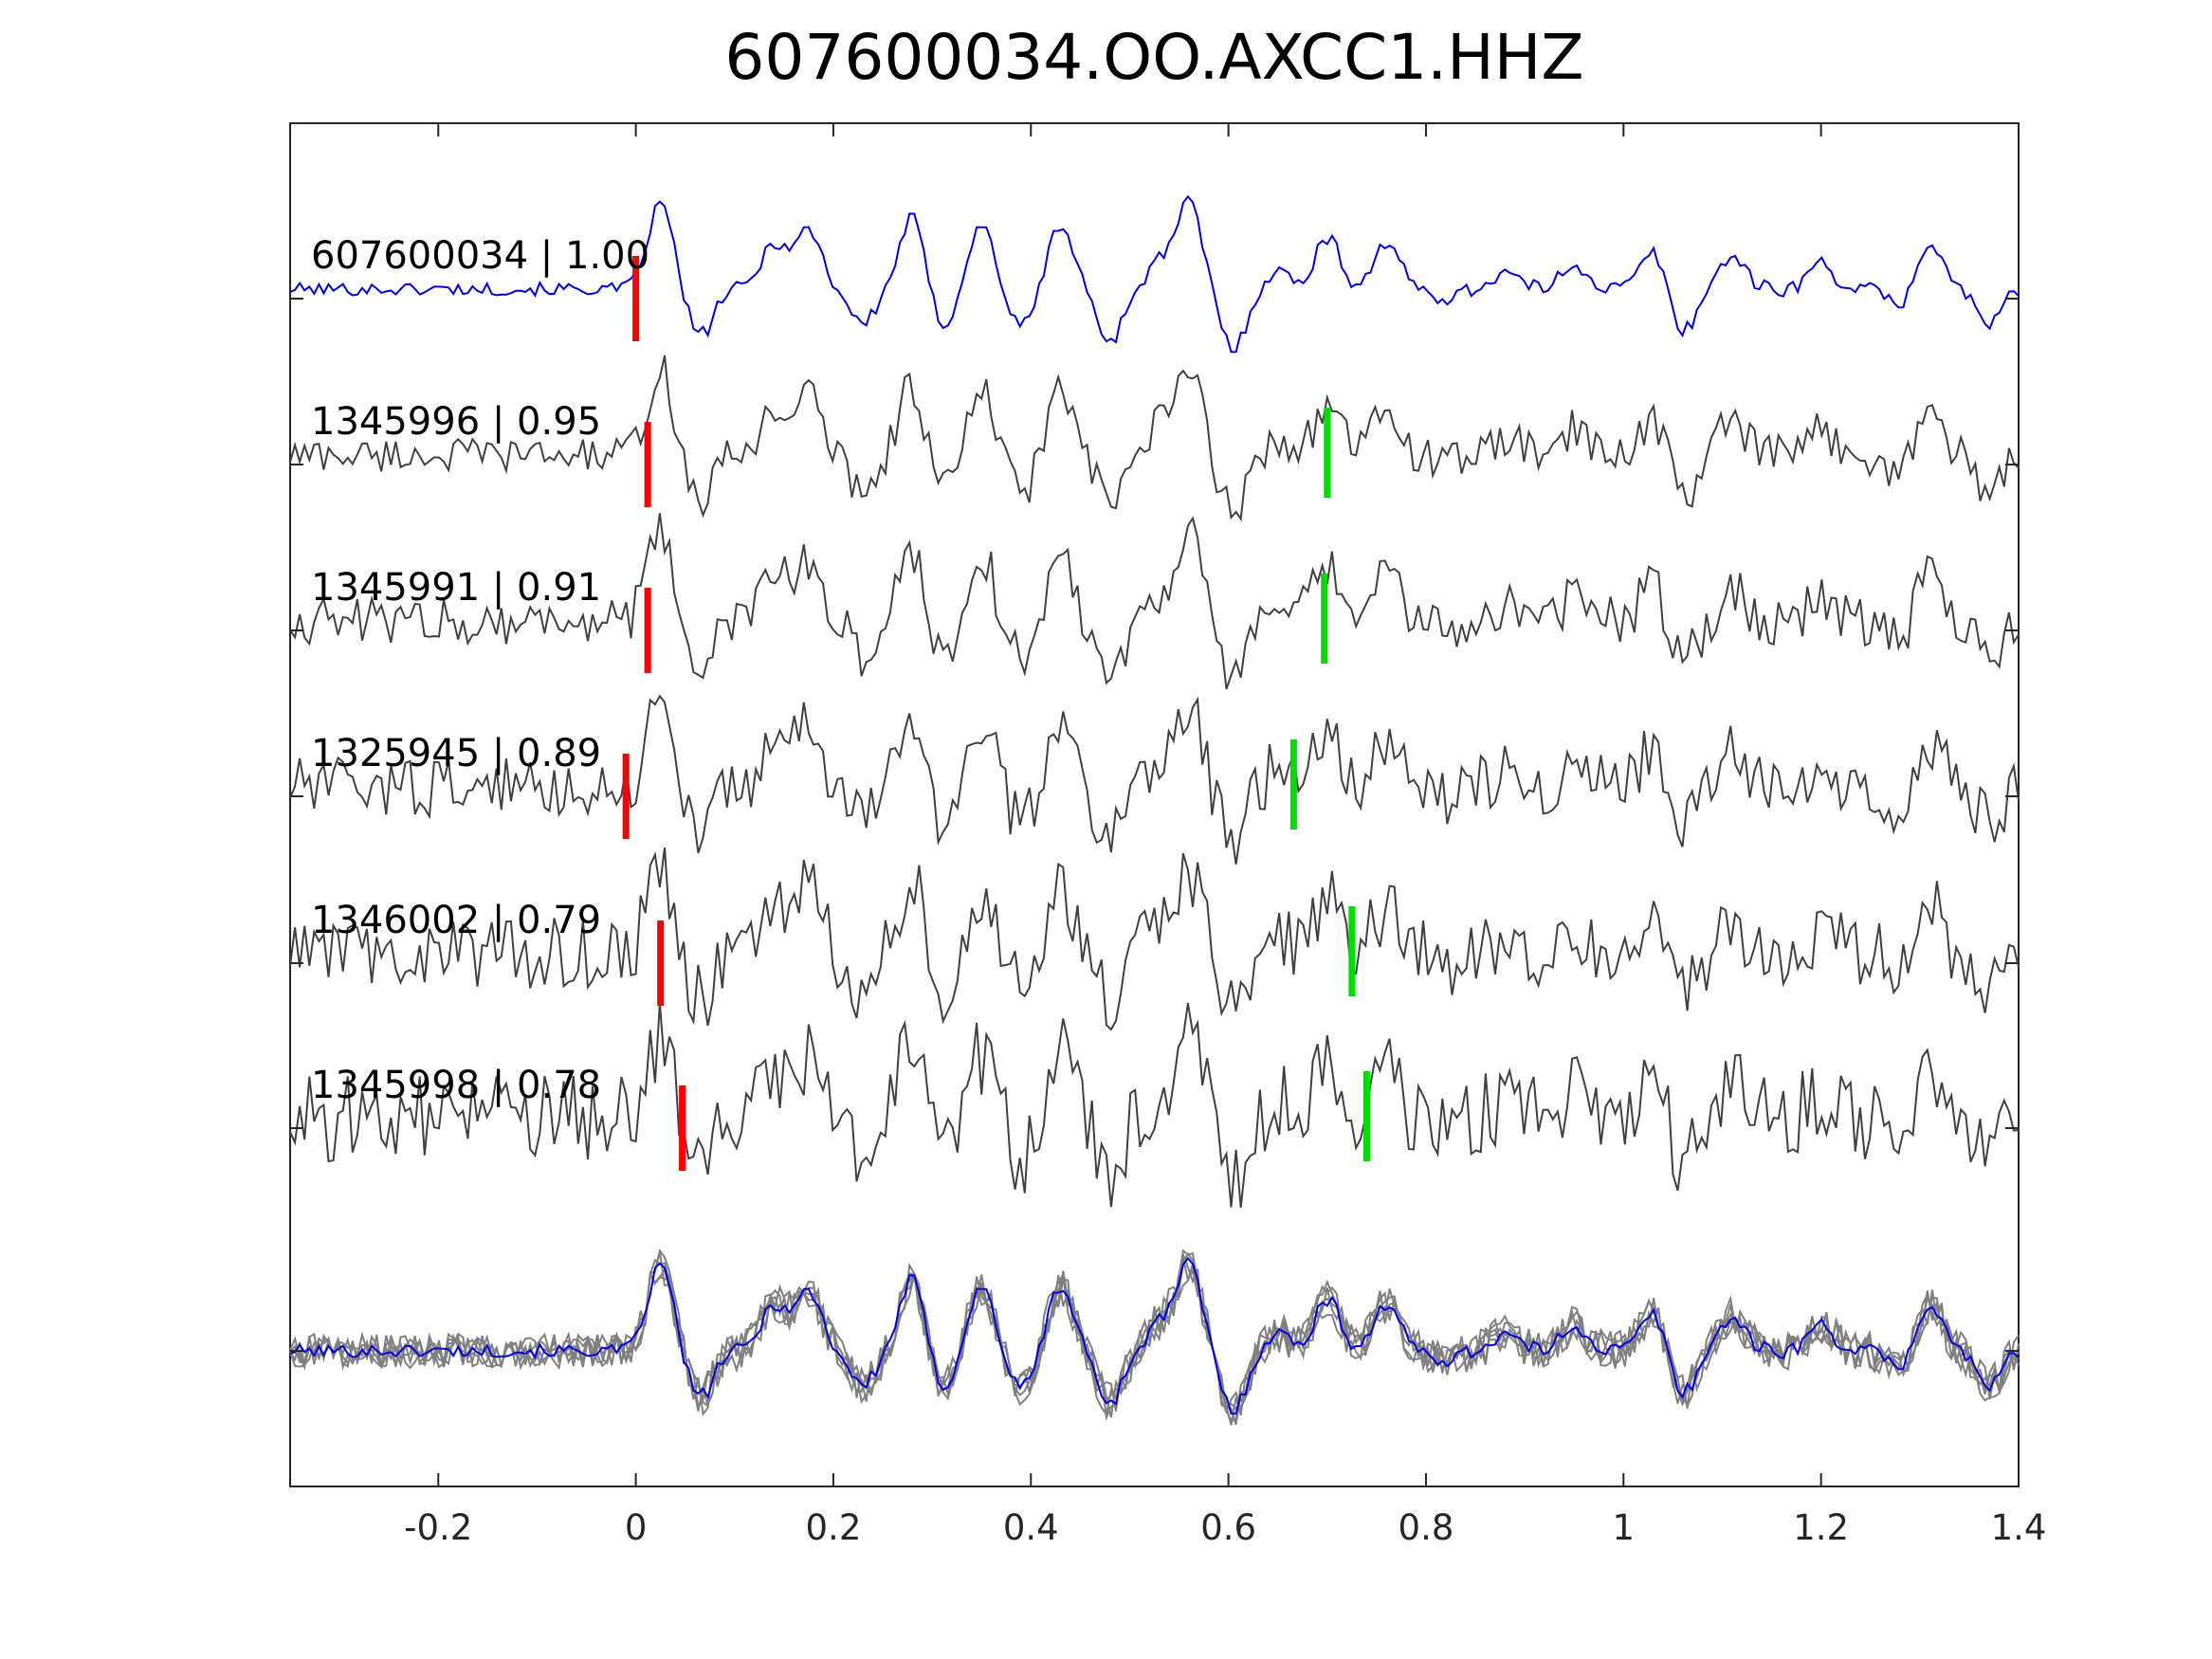 This screenshot has height=1659, width=2212. I want to click on x-tick-label: 1.2, so click(1821, 1527).